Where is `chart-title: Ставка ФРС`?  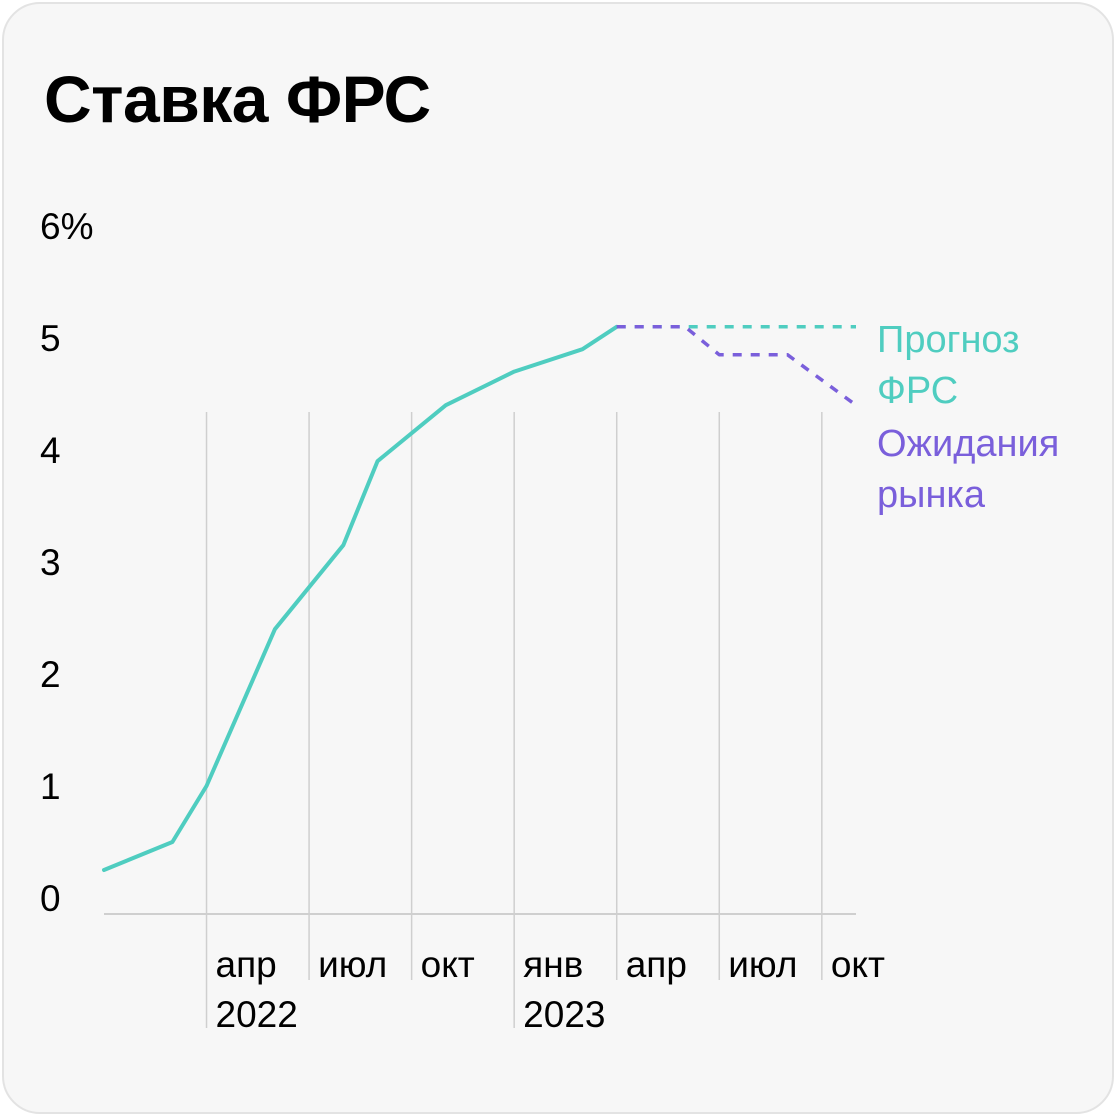
chart-title: Ставка ФРС is located at coordinates (237, 99).